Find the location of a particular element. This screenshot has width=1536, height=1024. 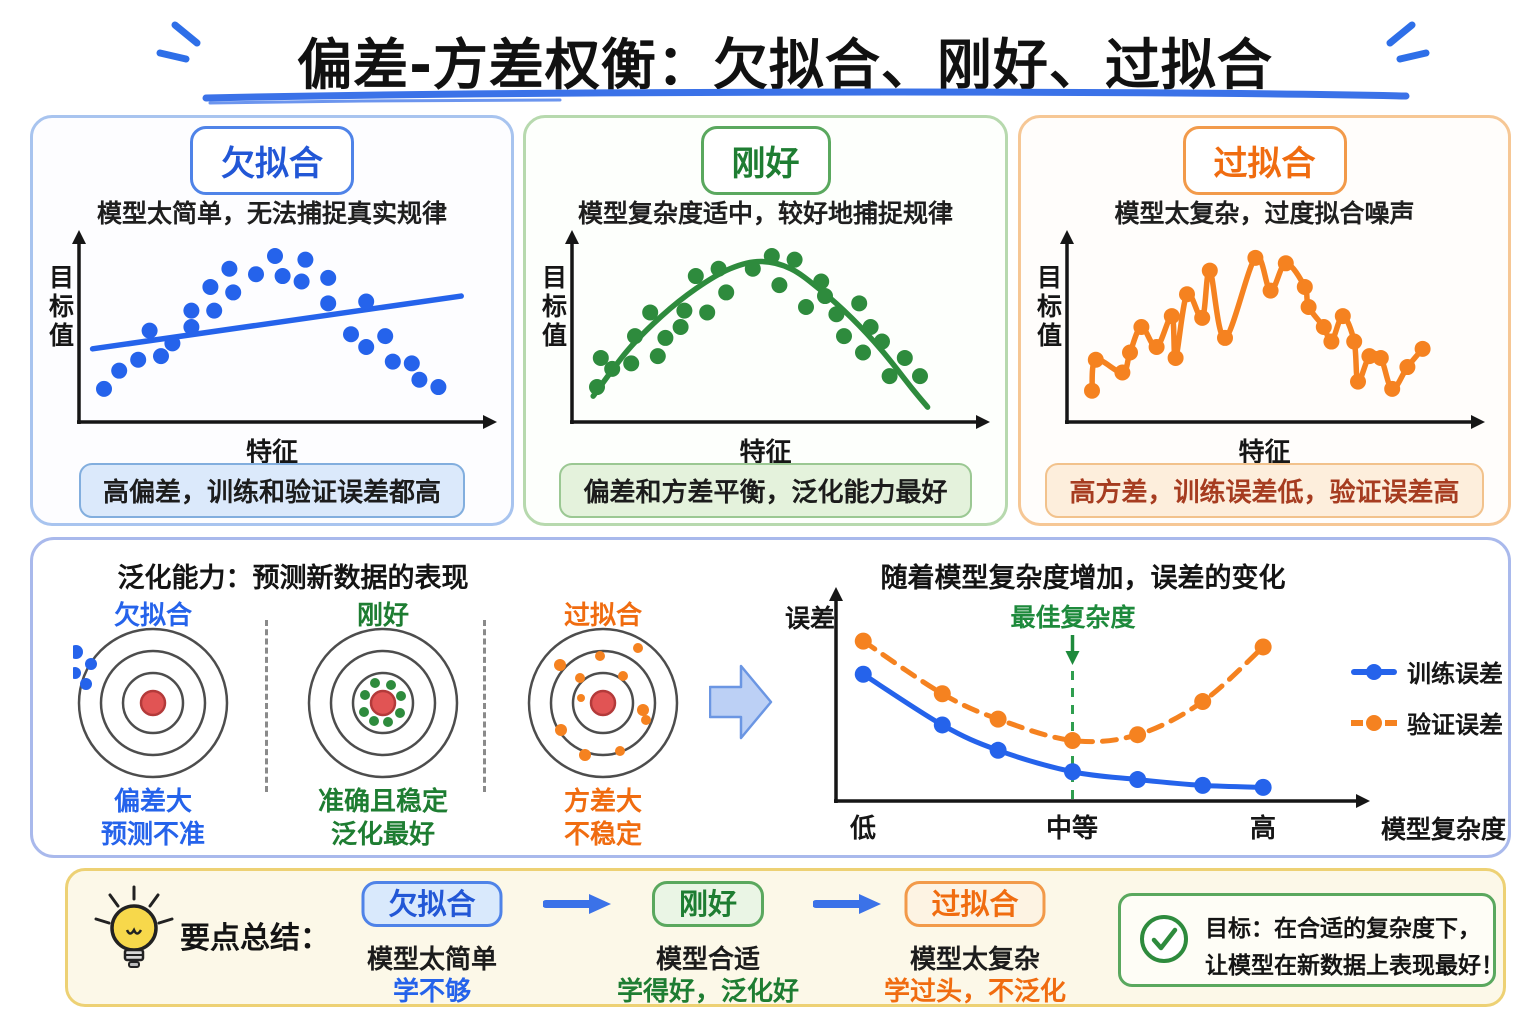

panel-subtitle: 模型复杂度适中，较好地捕捉规律 is located at coordinates (765, 213).